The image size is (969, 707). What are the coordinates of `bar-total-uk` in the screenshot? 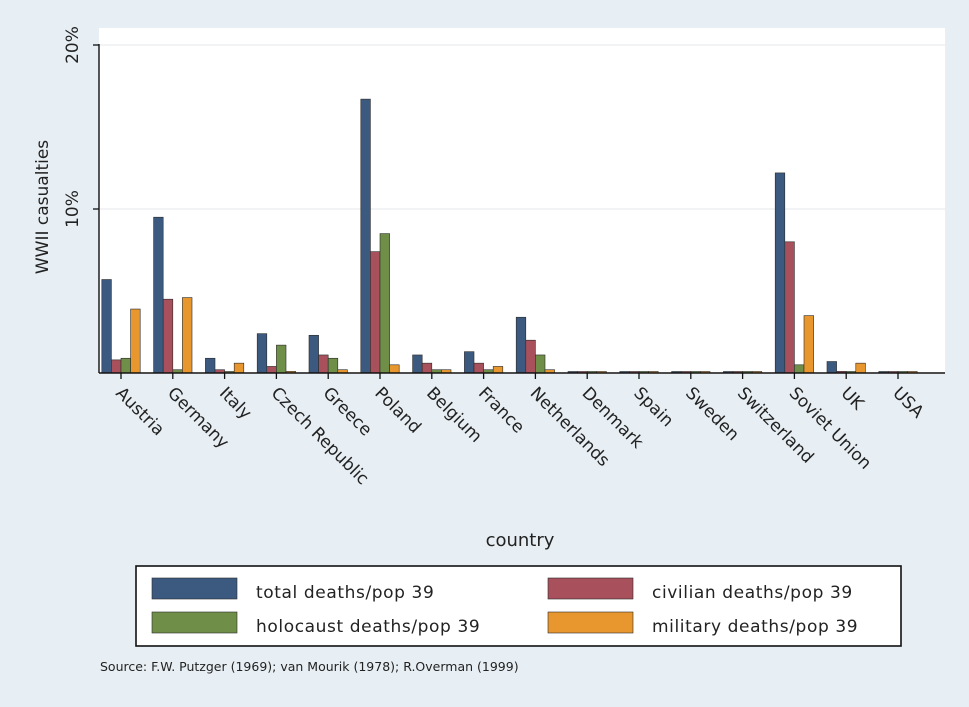 It's located at (831, 367).